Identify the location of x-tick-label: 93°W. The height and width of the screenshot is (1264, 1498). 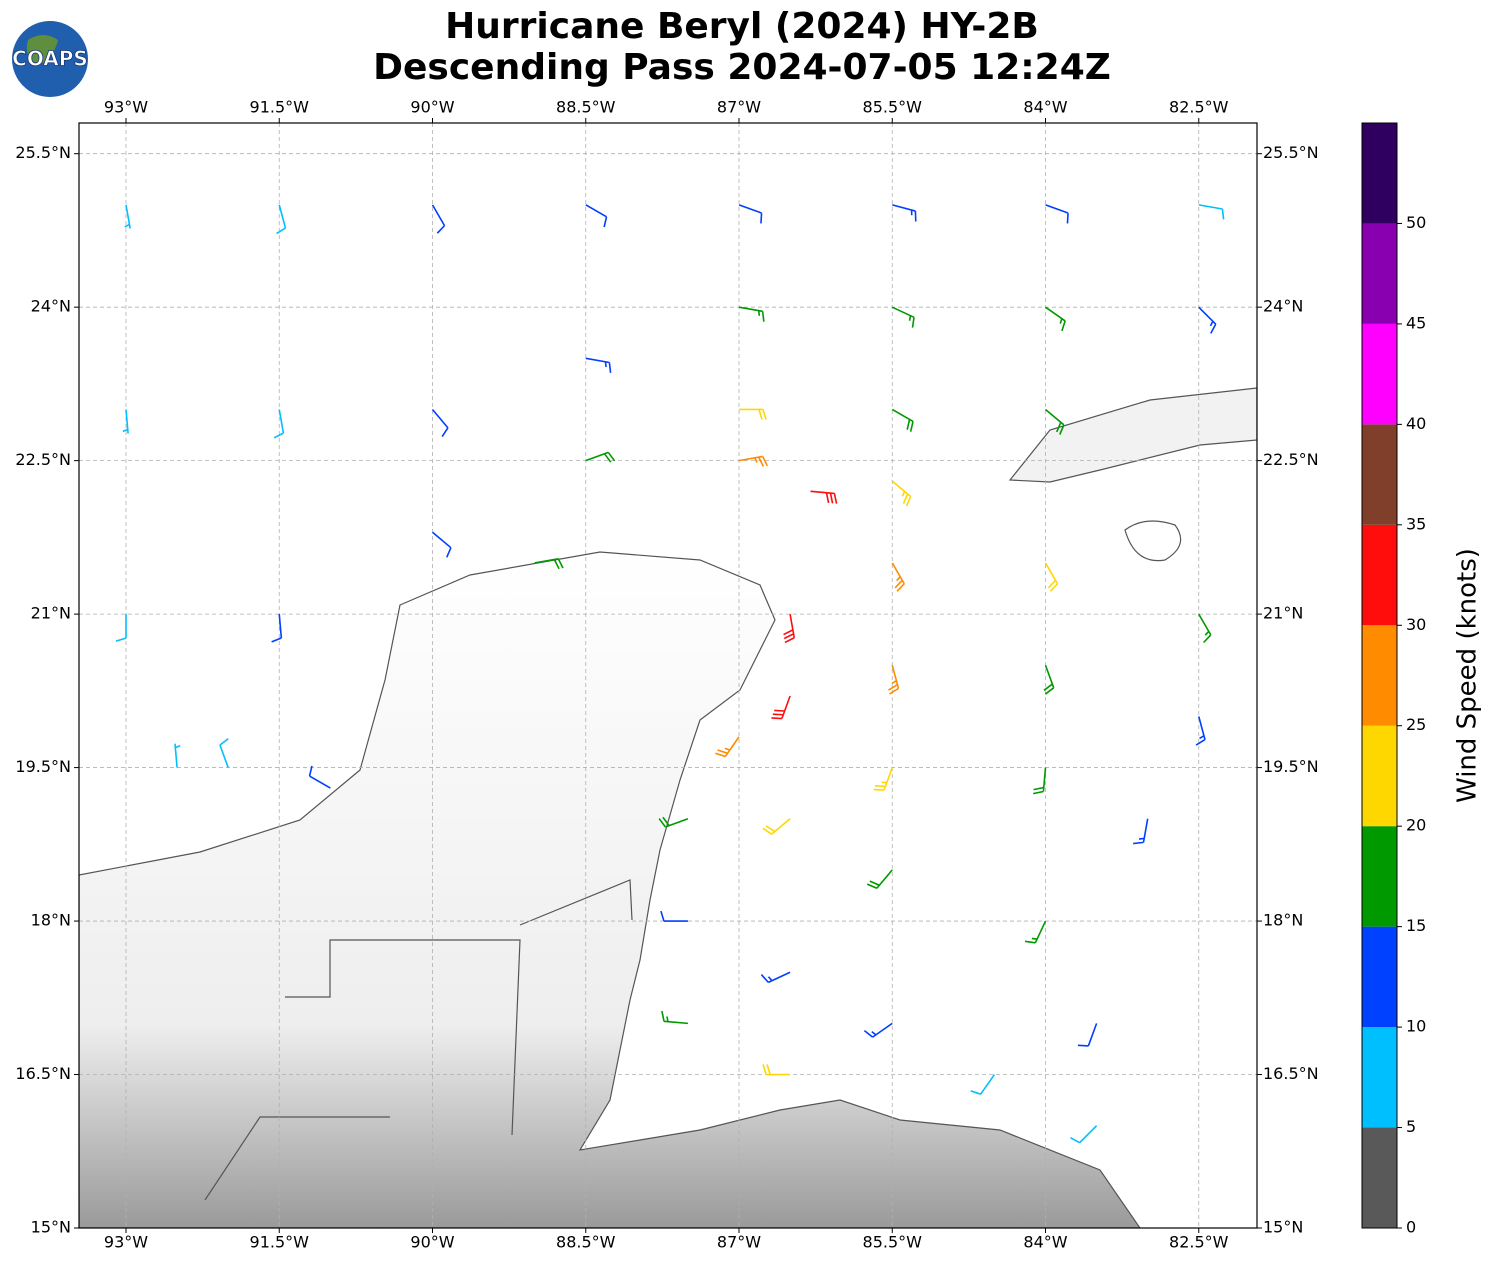
(126, 107).